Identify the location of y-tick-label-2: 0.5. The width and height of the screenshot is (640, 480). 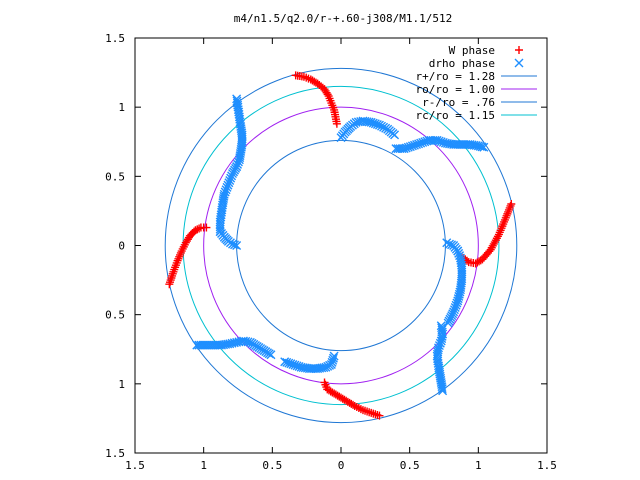
(115, 315).